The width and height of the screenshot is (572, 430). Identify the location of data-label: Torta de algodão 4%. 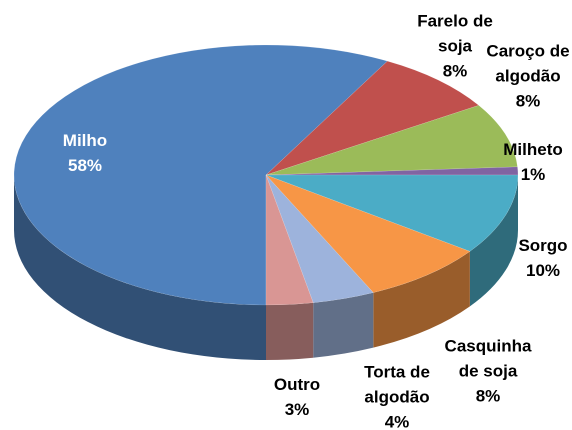
(397, 395).